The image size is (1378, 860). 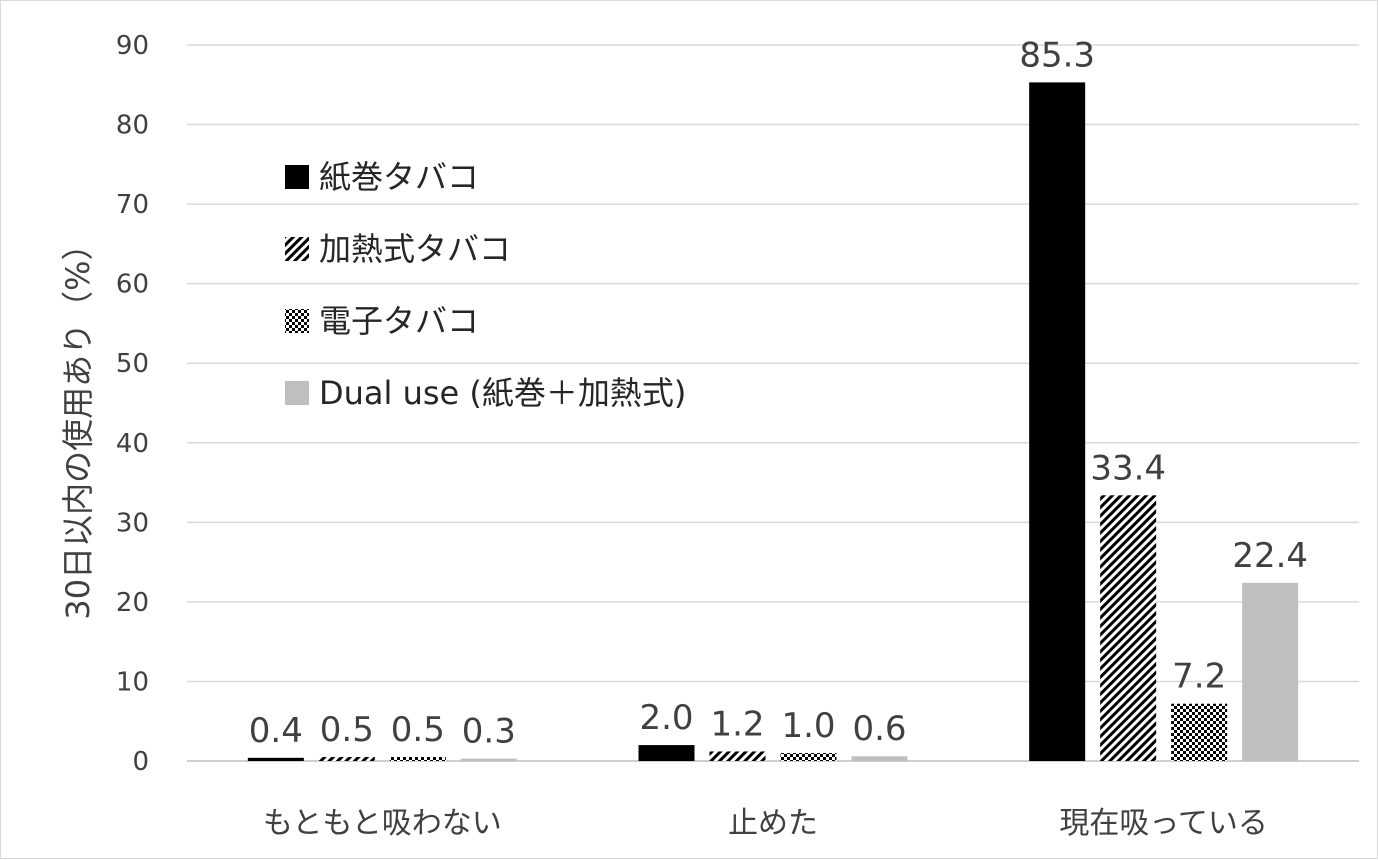 I want to click on y-tick-label: 30, so click(x=132, y=523).